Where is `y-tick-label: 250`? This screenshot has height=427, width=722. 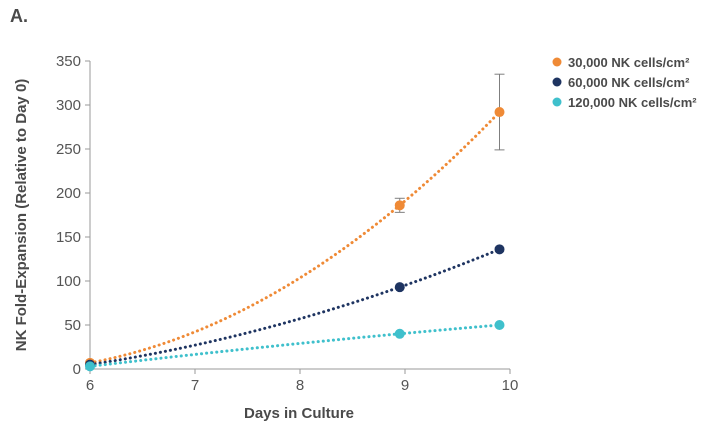 y-tick-label: 250 is located at coordinates (68, 149).